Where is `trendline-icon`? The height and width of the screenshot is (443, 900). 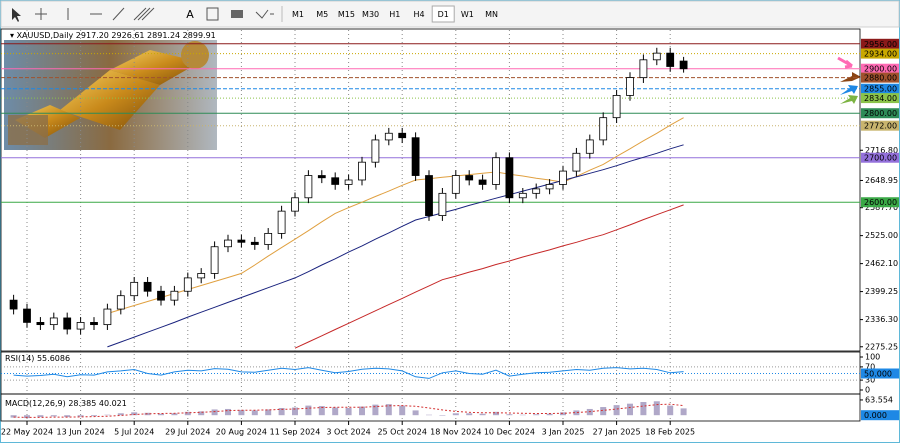
trendline-icon is located at coordinates (118, 14).